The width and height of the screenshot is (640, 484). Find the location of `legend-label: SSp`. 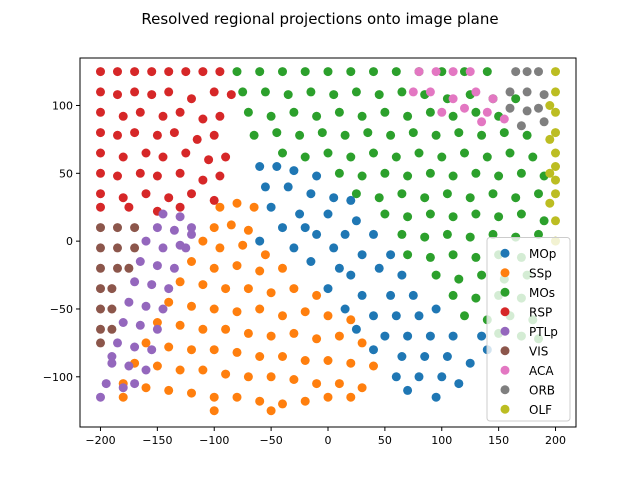

legend-label: SSp is located at coordinates (540, 273).